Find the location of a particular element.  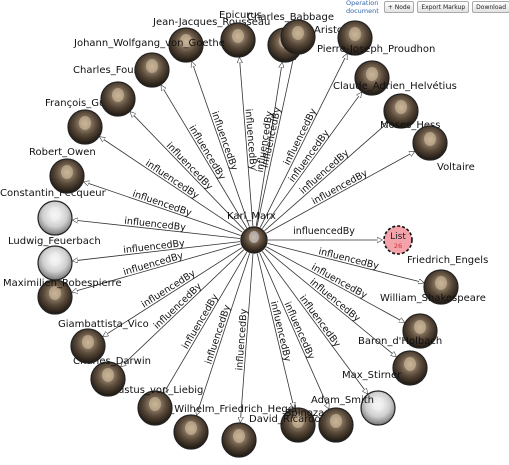

node-charles-fourier: Charles_Fourier is located at coordinates (112, 91).